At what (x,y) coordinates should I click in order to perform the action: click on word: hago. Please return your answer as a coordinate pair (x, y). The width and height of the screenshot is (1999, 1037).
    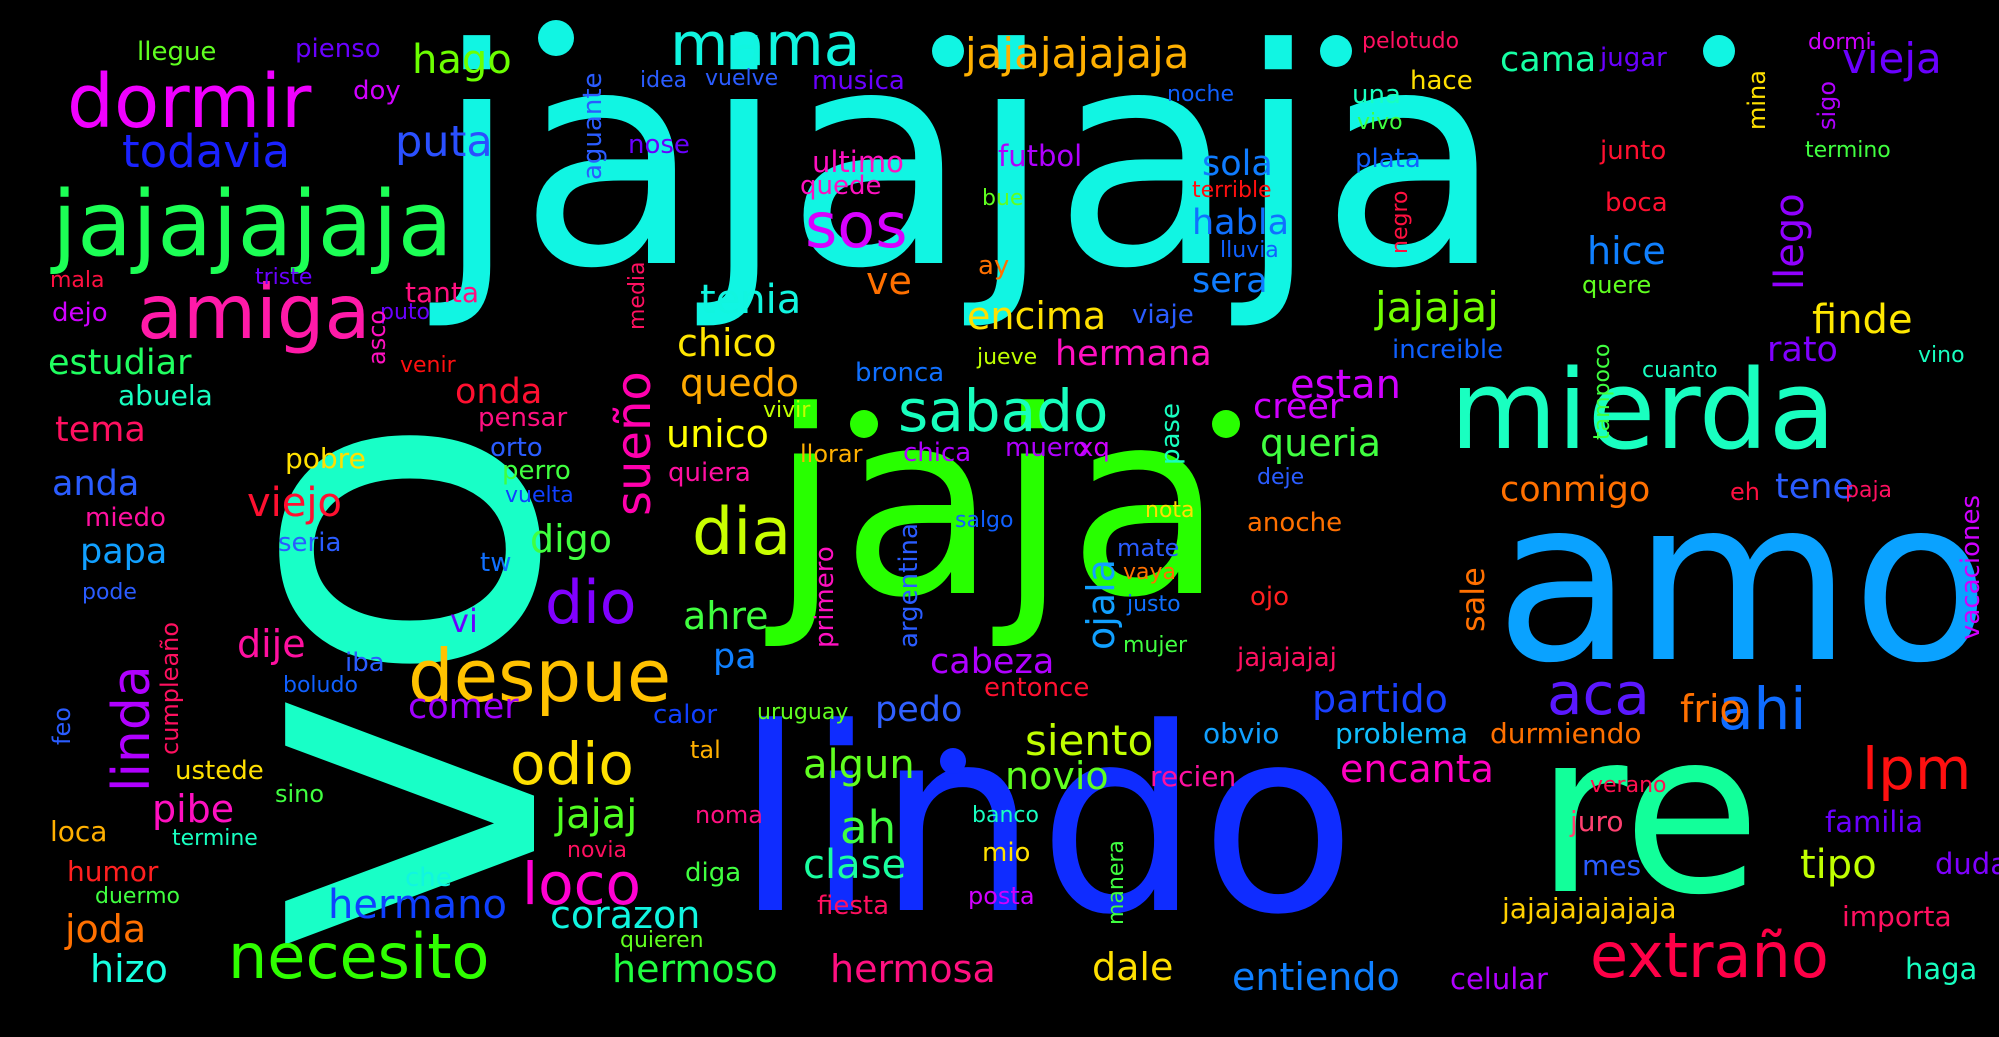
    Looking at the image, I should click on (462, 60).